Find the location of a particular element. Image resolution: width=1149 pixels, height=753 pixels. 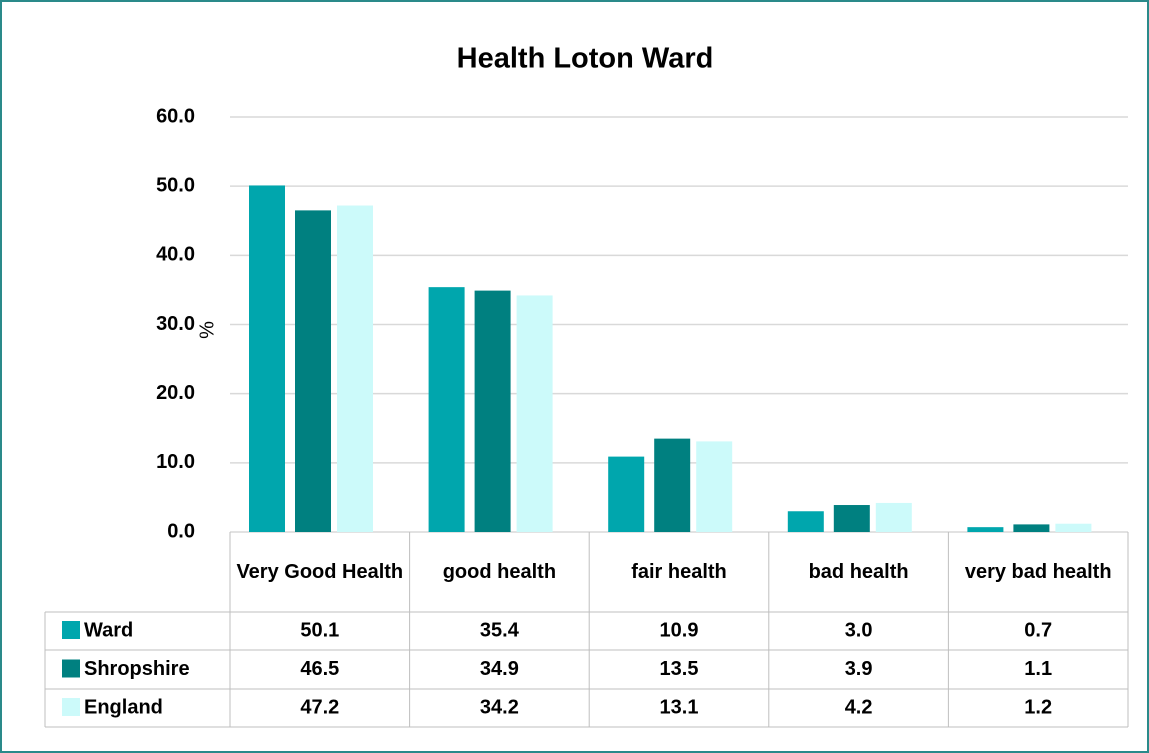

x-tick-label-box: Very Good Health is located at coordinates (320, 572).